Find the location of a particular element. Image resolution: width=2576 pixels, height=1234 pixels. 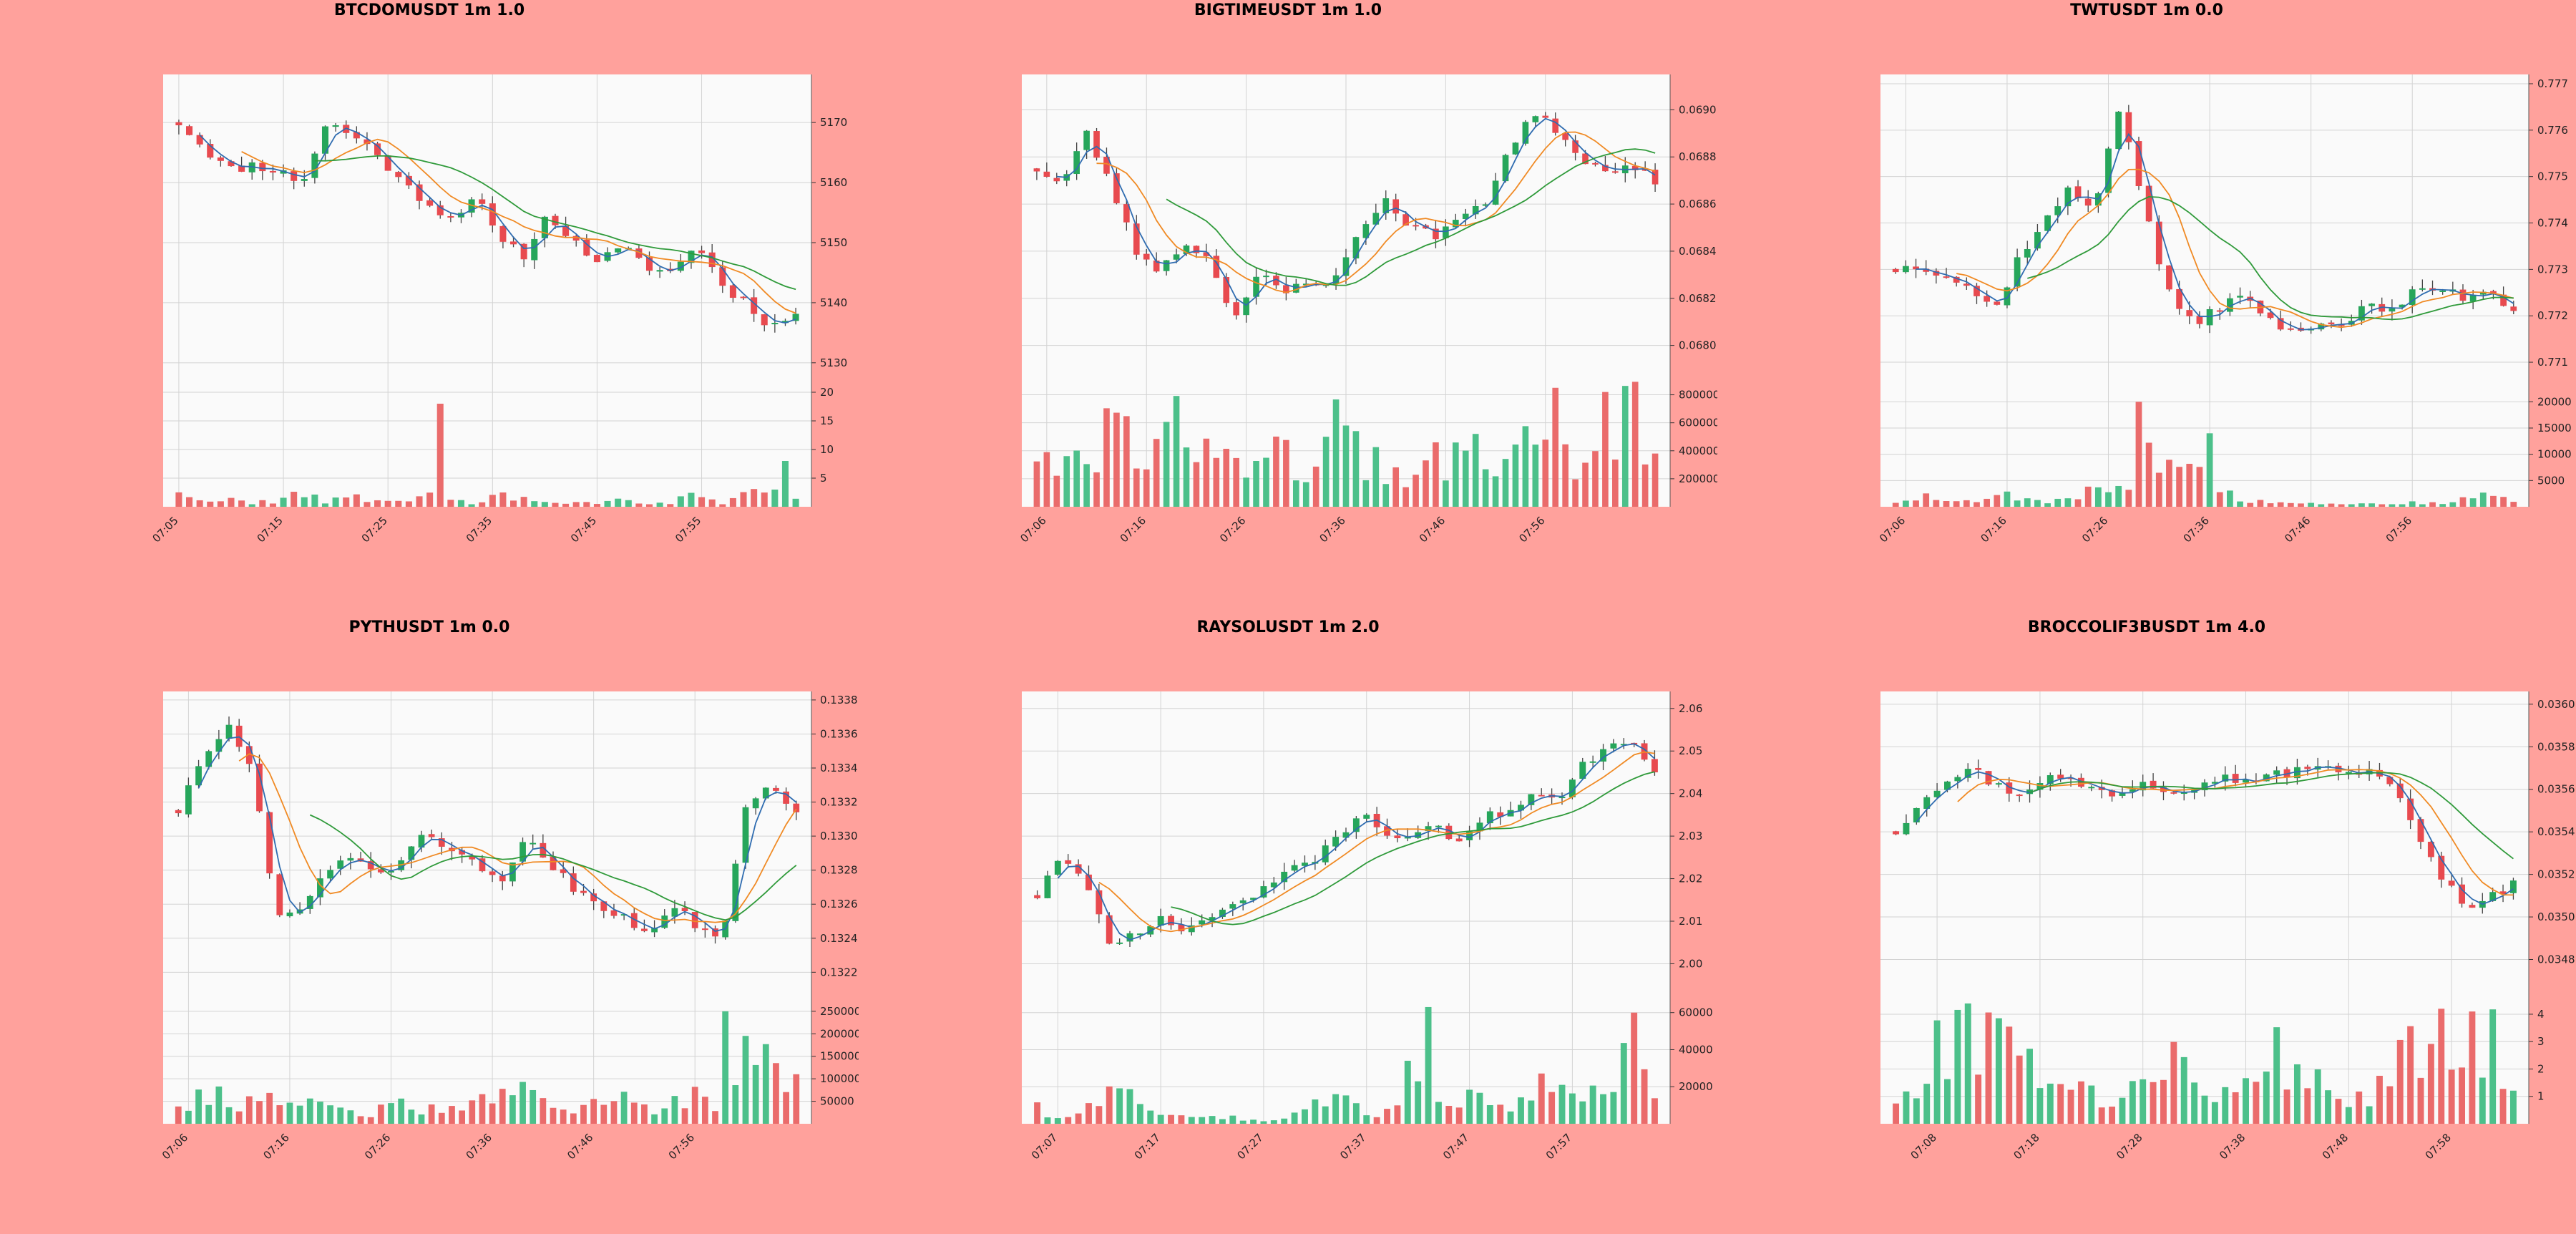

price-tick-label: 5170 is located at coordinates (833, 123).